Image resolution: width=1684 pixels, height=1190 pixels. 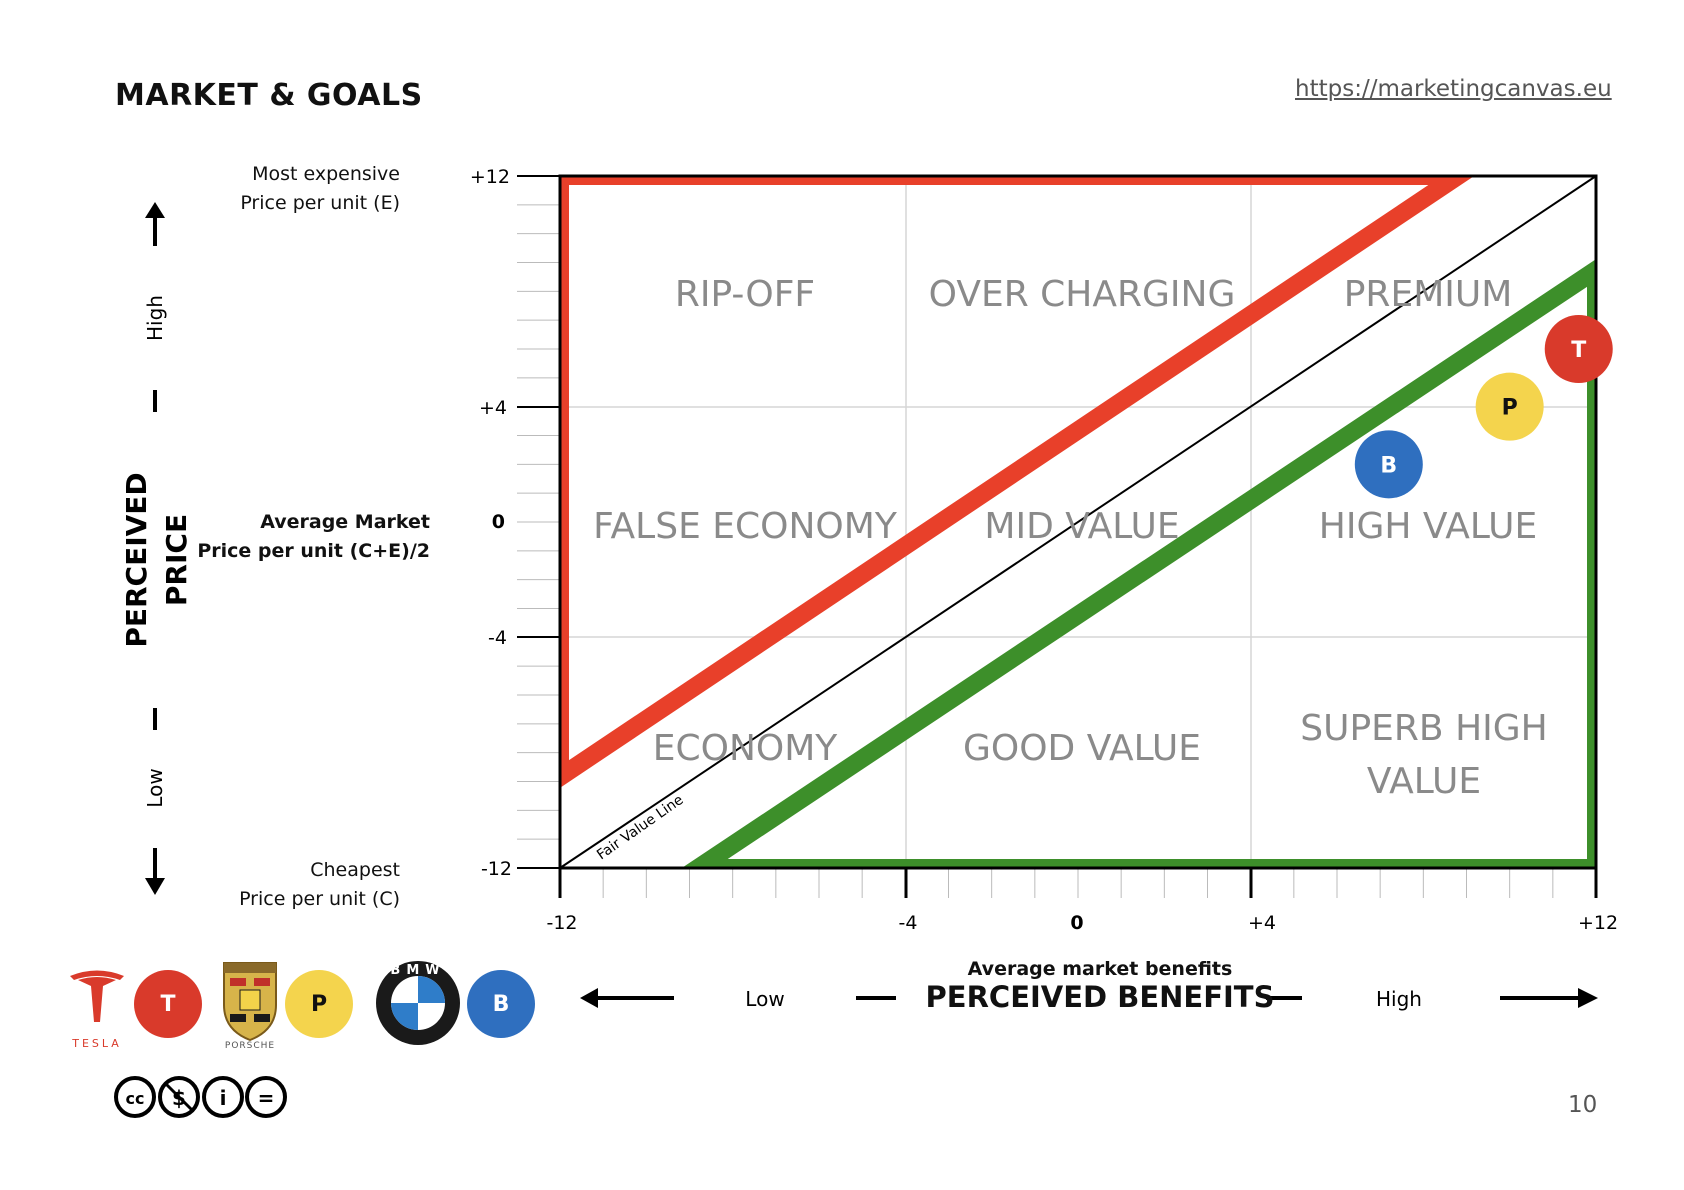 I want to click on no-derivatives-icon-text: =, so click(x=266, y=1098).